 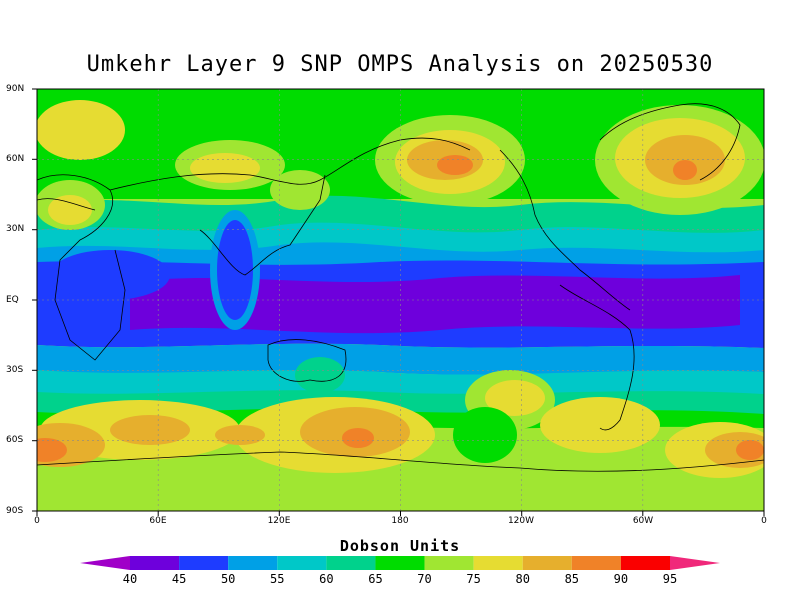 What do you see at coordinates (228, 579) in the screenshot?
I see `colorbar-label: 50` at bounding box center [228, 579].